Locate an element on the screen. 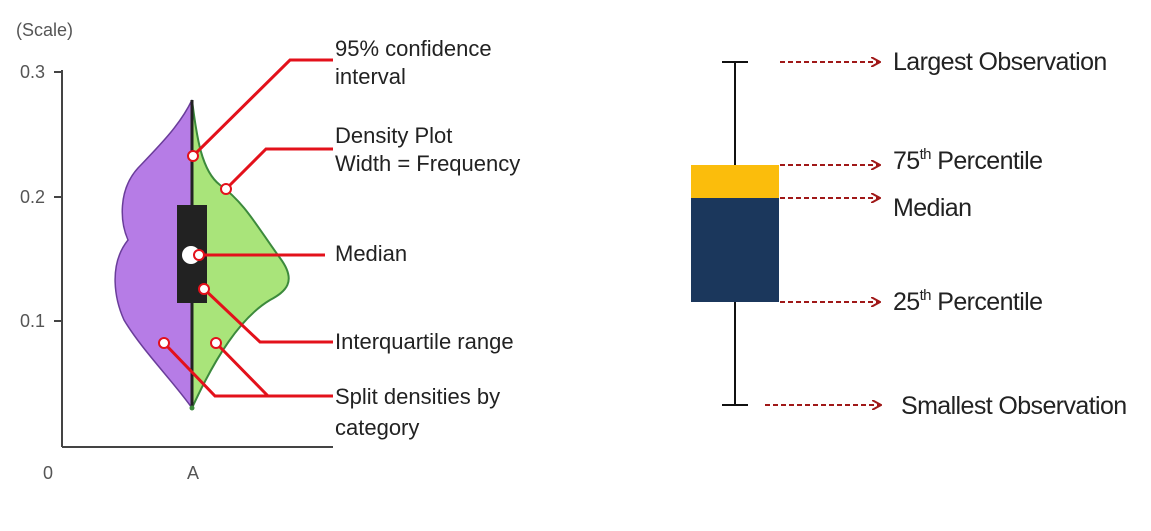 The width and height of the screenshot is (1151, 531). p25-suffix: th is located at coordinates (926, 295).